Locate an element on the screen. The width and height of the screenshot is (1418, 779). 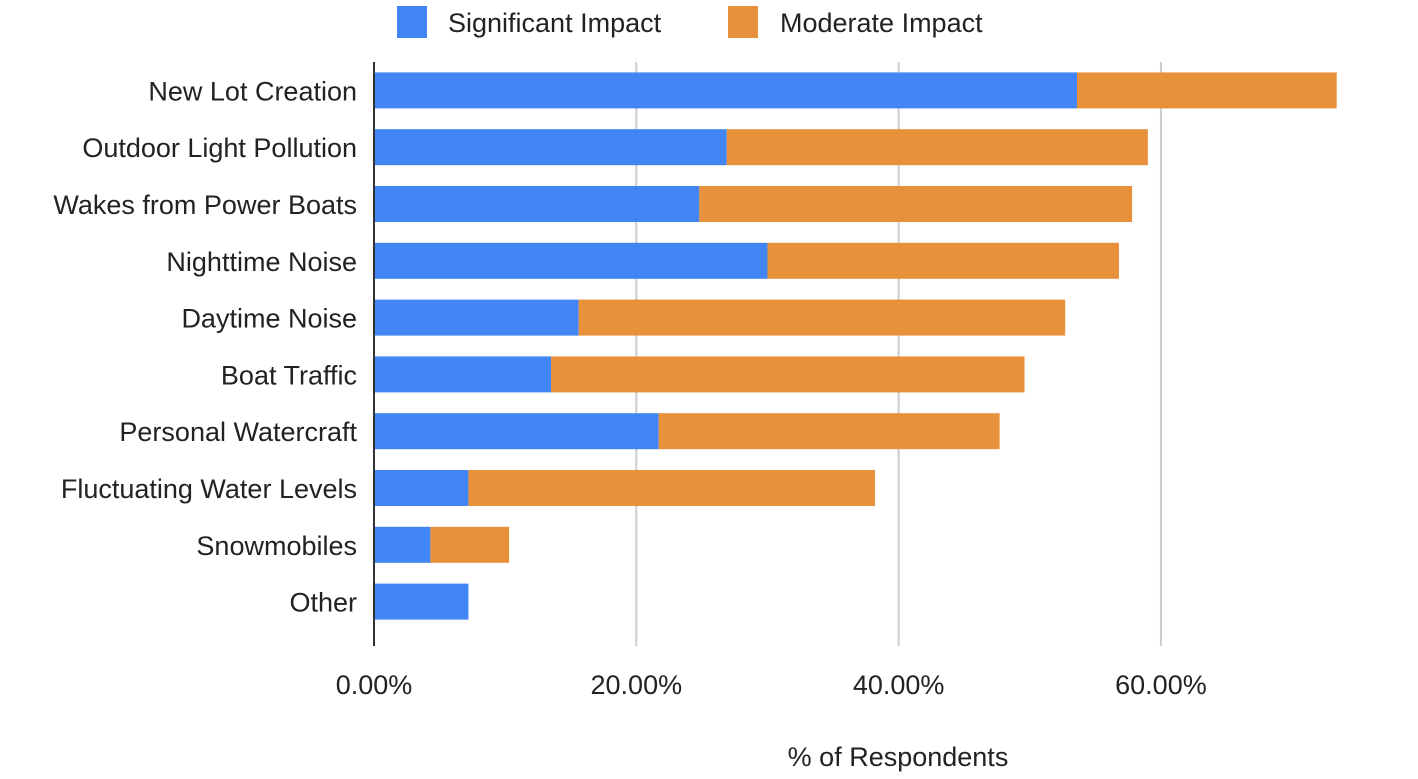
y-category-label: Fluctuating Water Levels is located at coordinates (209, 489).